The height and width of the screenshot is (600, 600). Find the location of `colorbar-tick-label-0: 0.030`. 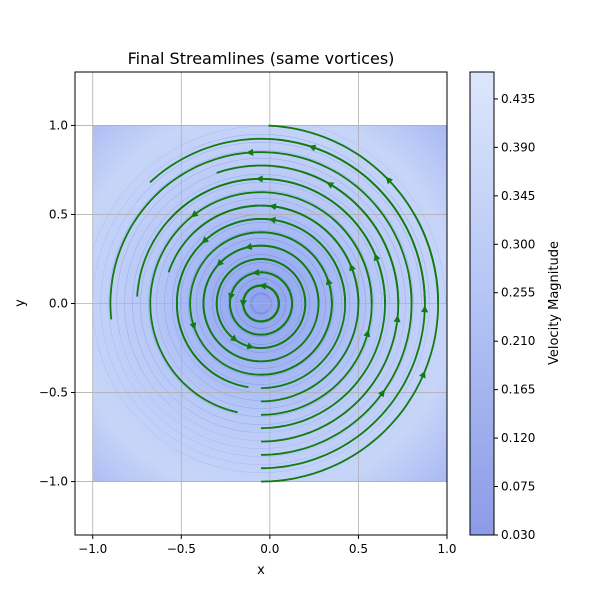

colorbar-tick-label-0: 0.030 is located at coordinates (518, 535).